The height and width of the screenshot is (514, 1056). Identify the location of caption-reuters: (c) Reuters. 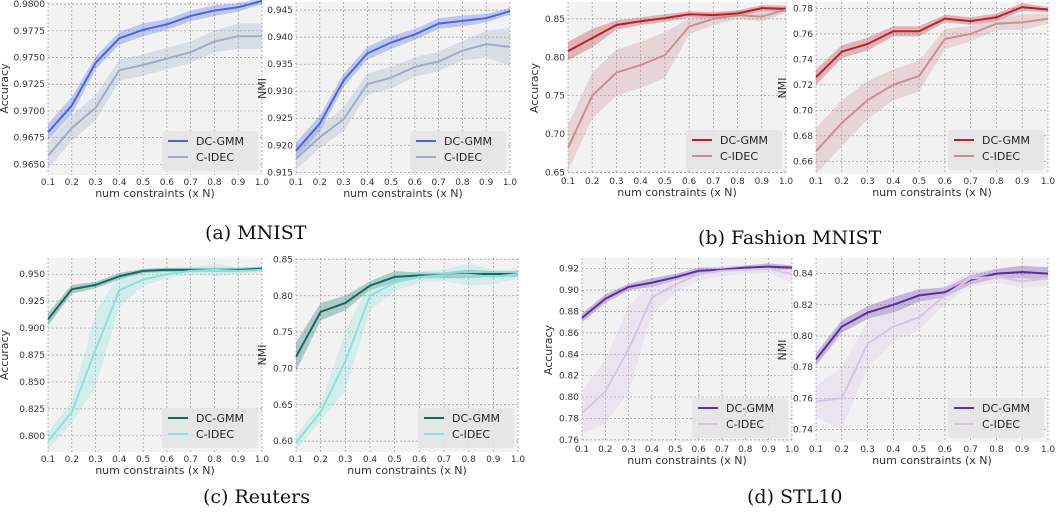
(257, 497).